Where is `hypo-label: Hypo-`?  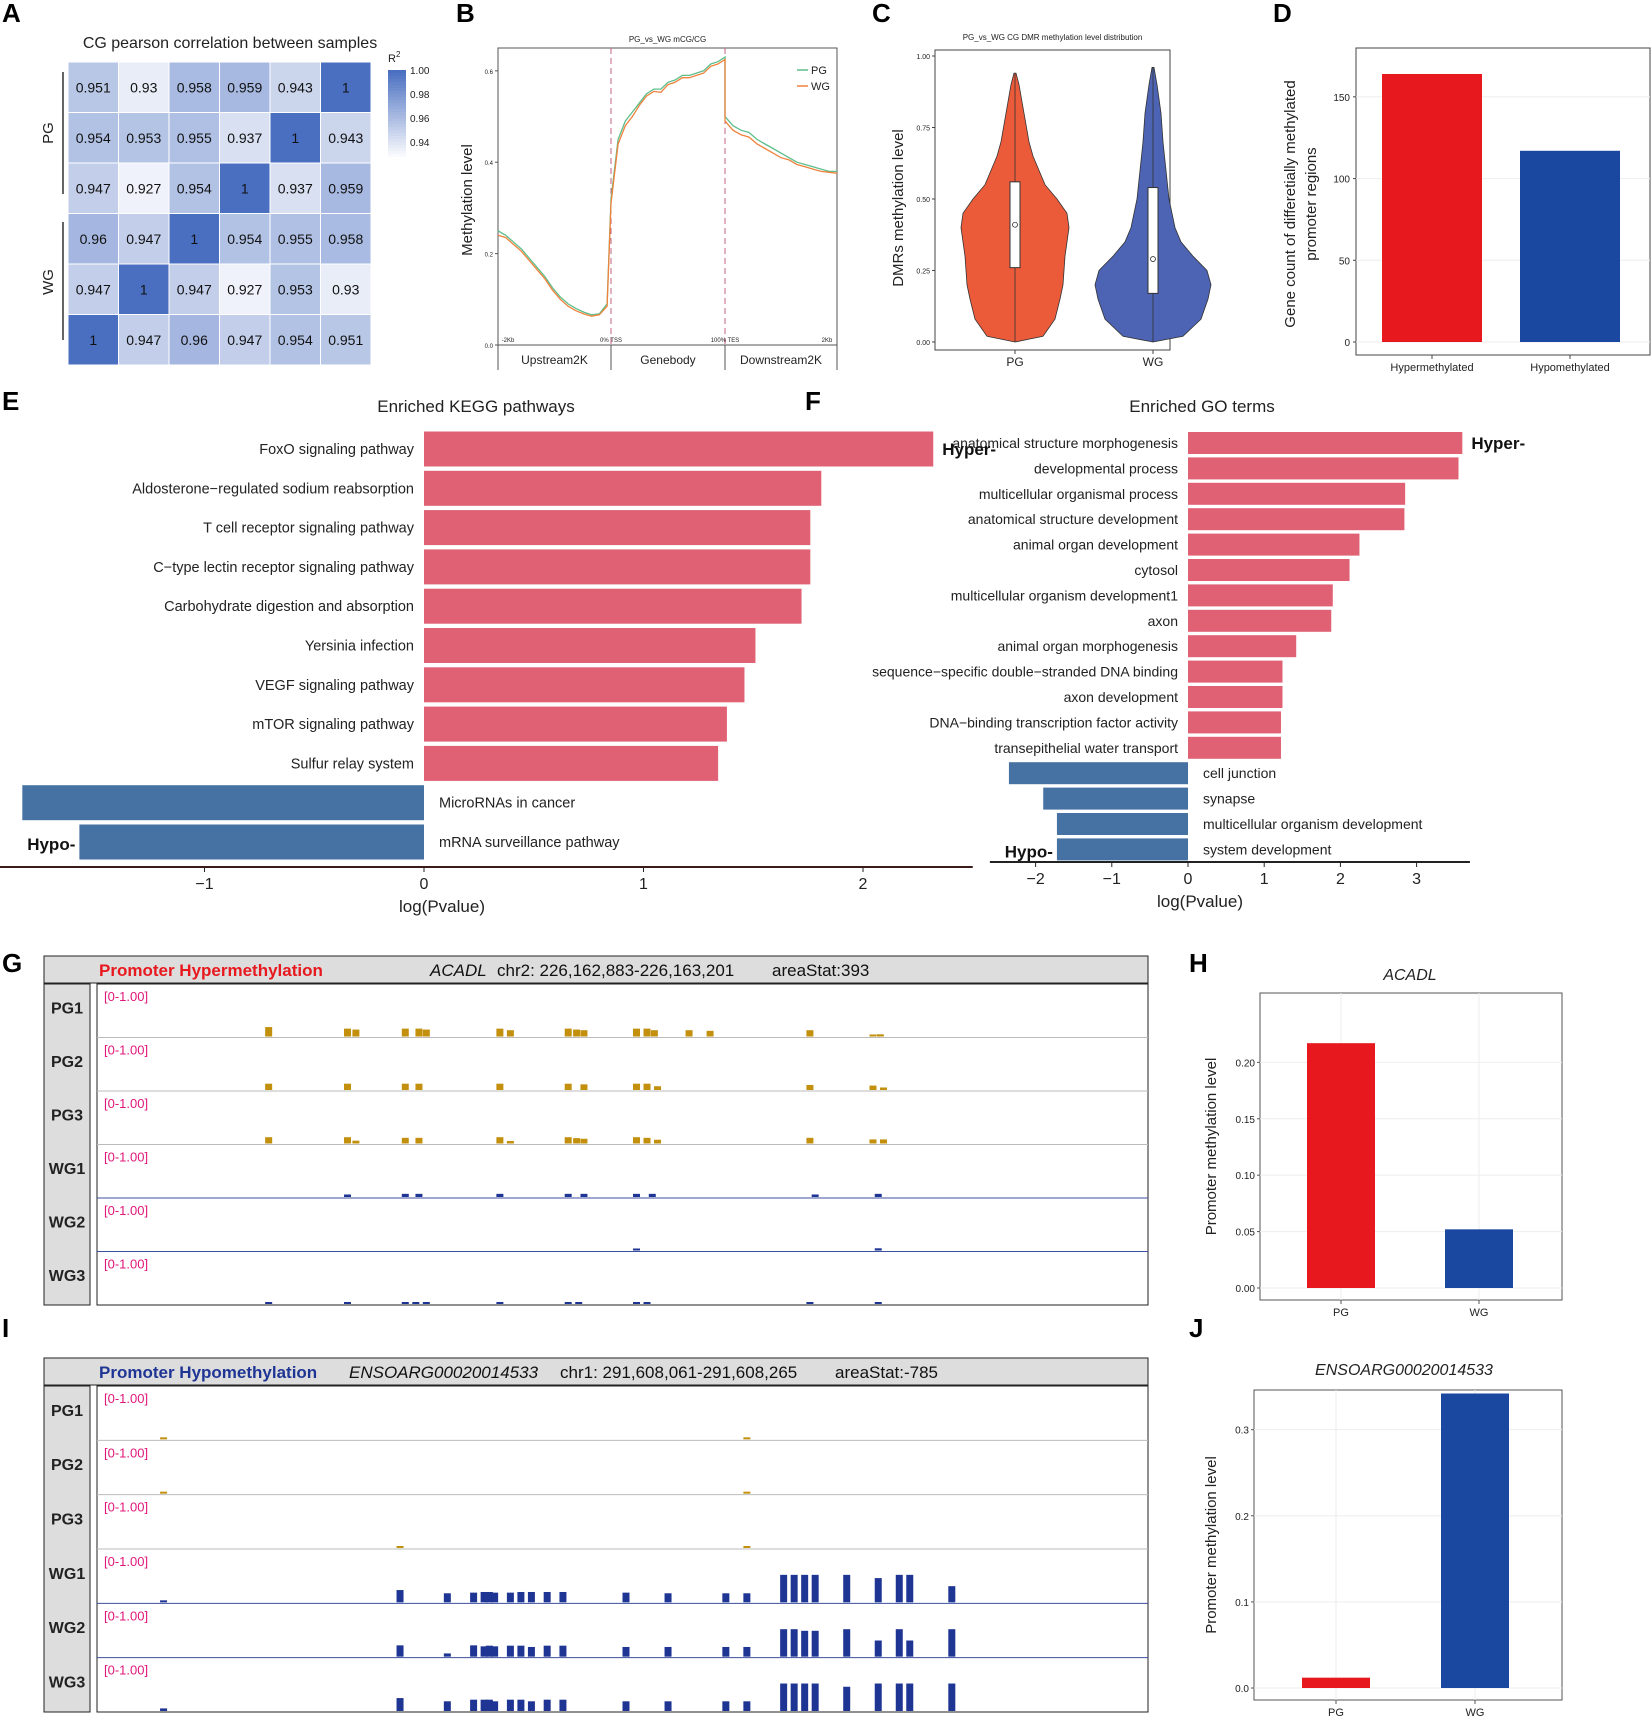 hypo-label: Hypo- is located at coordinates (51, 844).